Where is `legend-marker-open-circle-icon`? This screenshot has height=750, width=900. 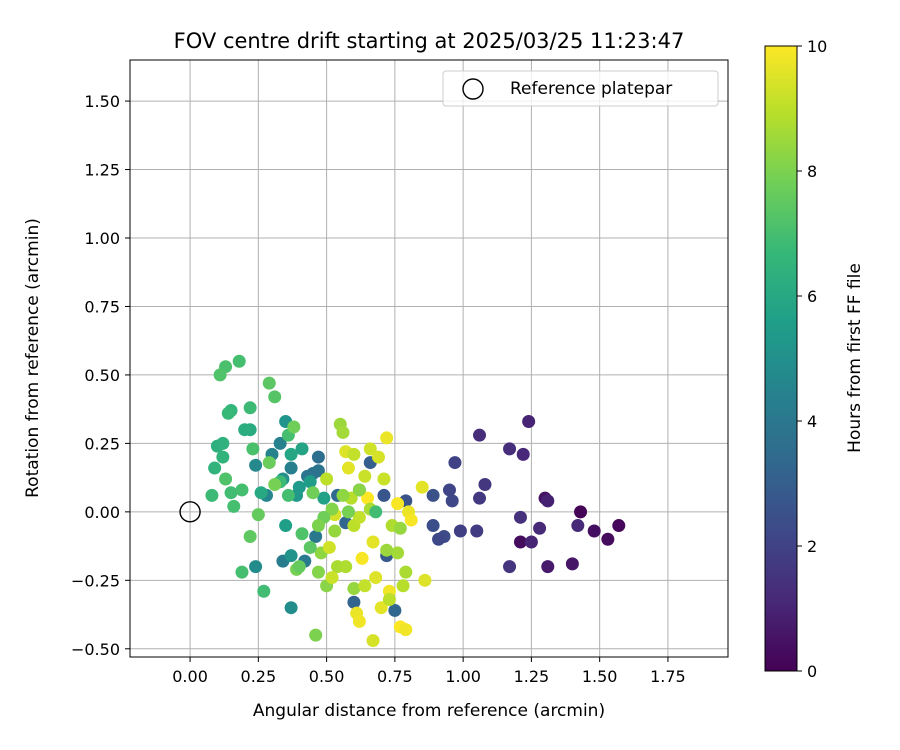
legend-marker-open-circle-icon is located at coordinates (473, 89).